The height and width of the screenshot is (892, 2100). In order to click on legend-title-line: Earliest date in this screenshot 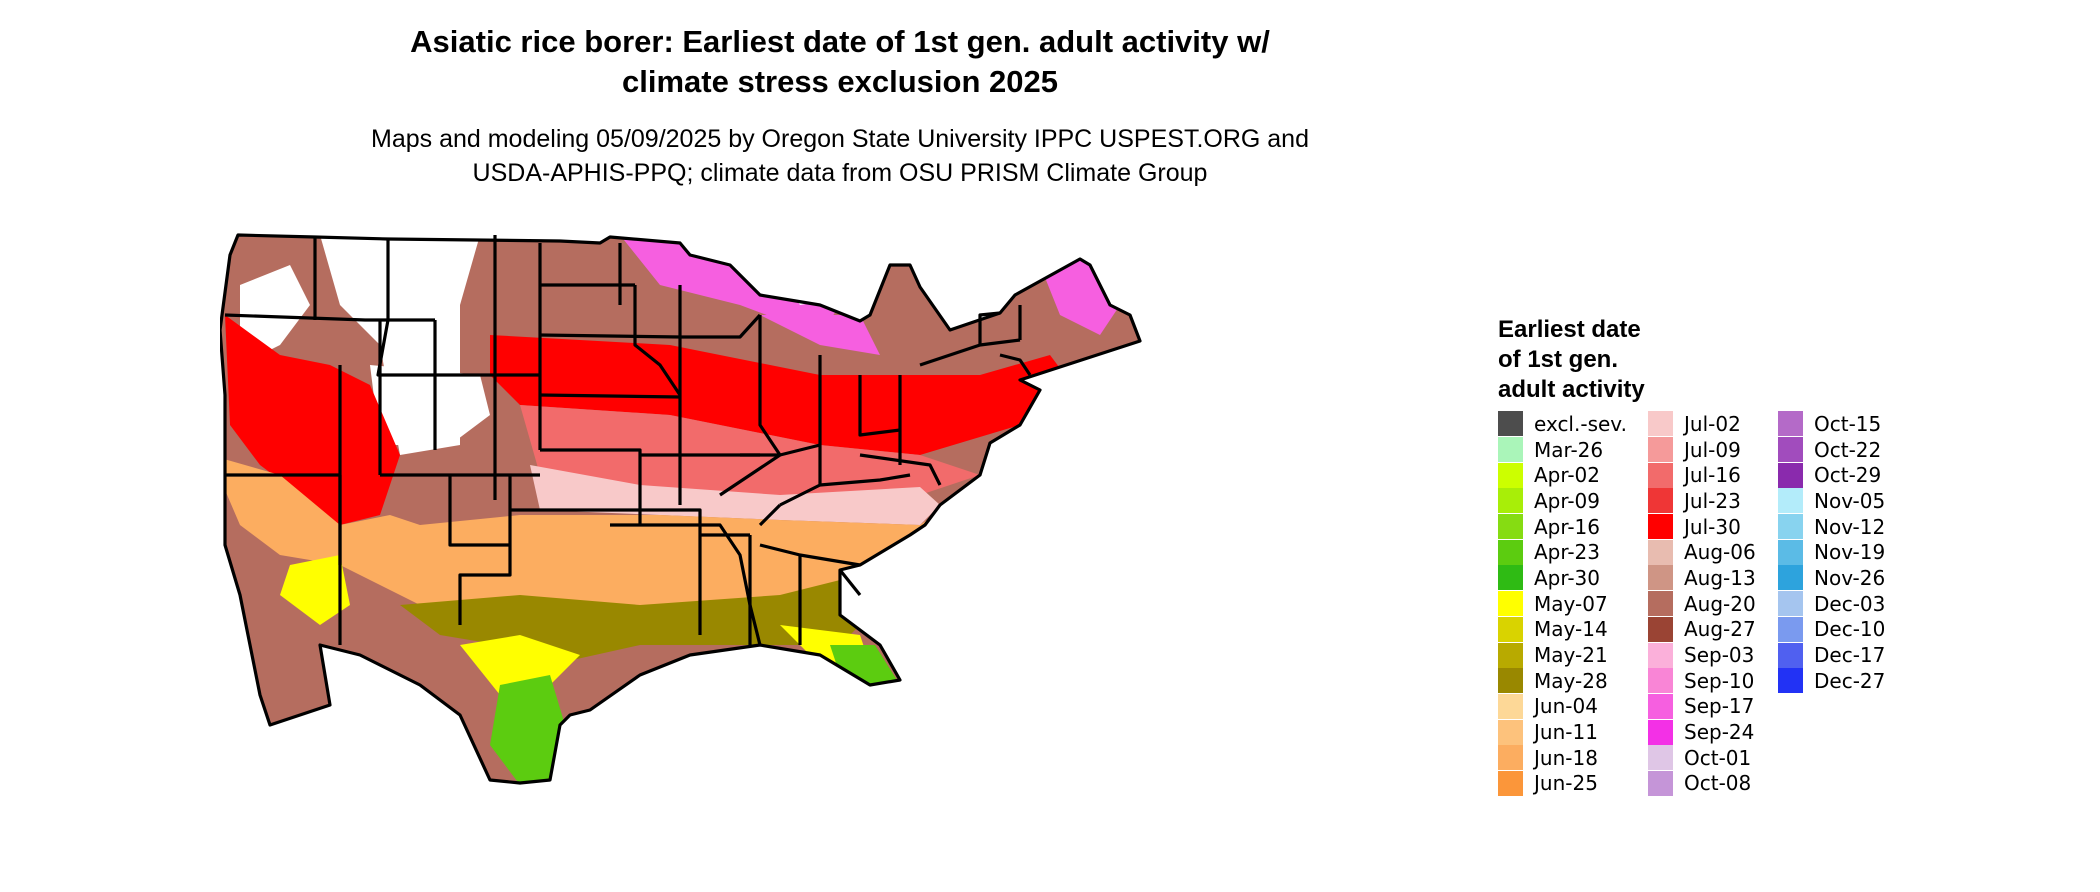, I will do `click(1569, 329)`.